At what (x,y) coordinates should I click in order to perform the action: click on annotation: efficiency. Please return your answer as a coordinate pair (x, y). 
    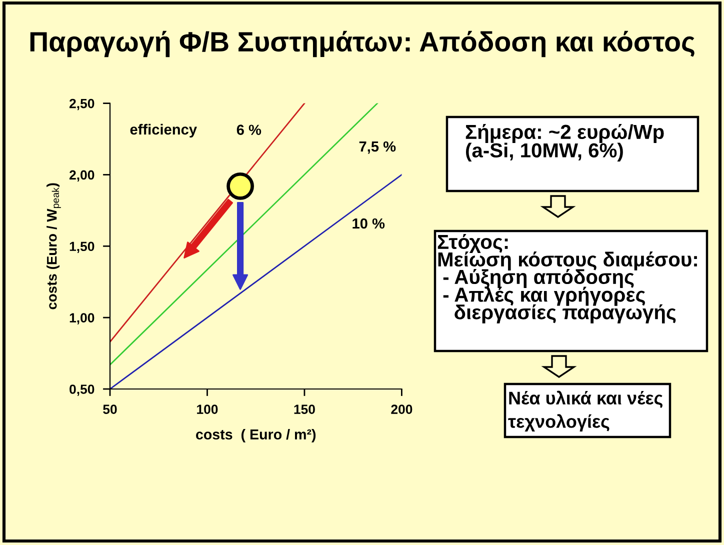
    Looking at the image, I should click on (163, 131).